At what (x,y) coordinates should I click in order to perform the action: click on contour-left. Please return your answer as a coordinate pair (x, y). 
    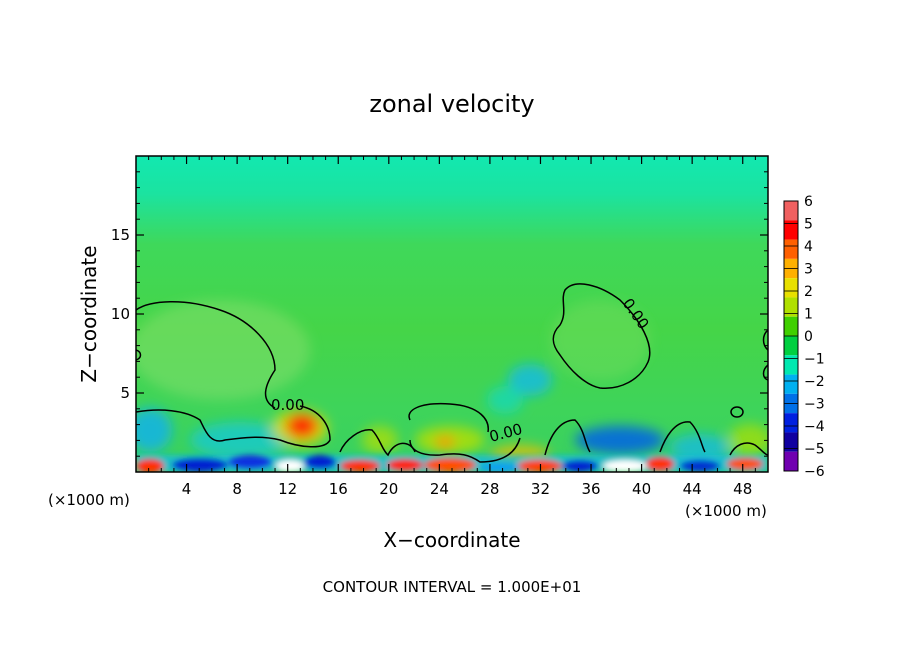
    Looking at the image, I should click on (233, 374).